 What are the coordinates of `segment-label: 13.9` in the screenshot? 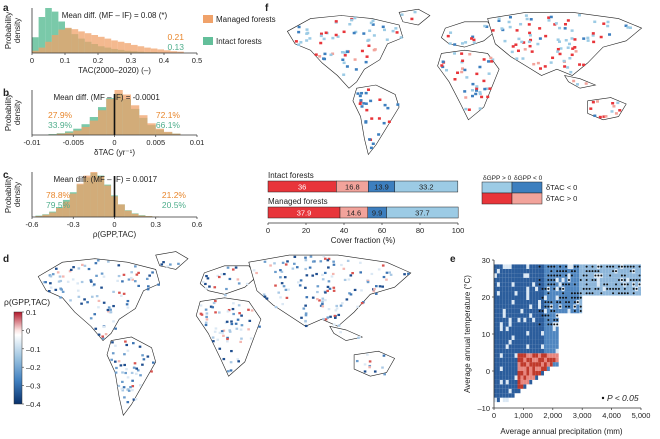 It's located at (381, 187).